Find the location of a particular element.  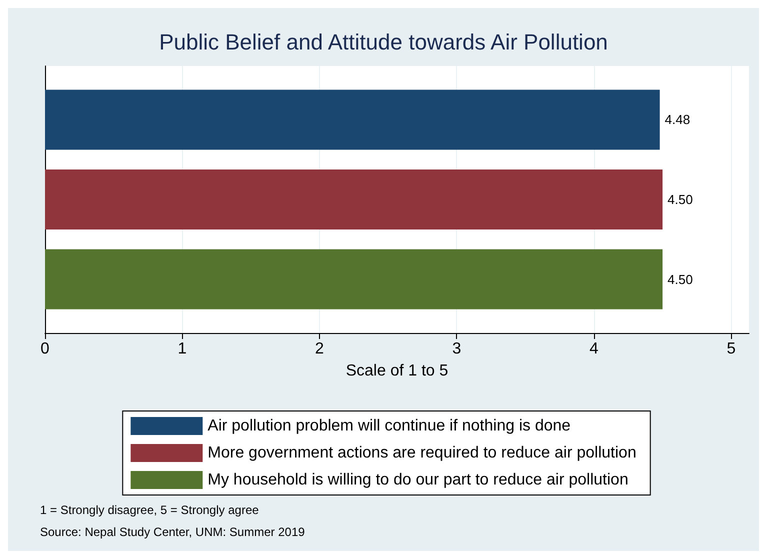

x-axis-title: Scale of 1 to 5 is located at coordinates (397, 371).